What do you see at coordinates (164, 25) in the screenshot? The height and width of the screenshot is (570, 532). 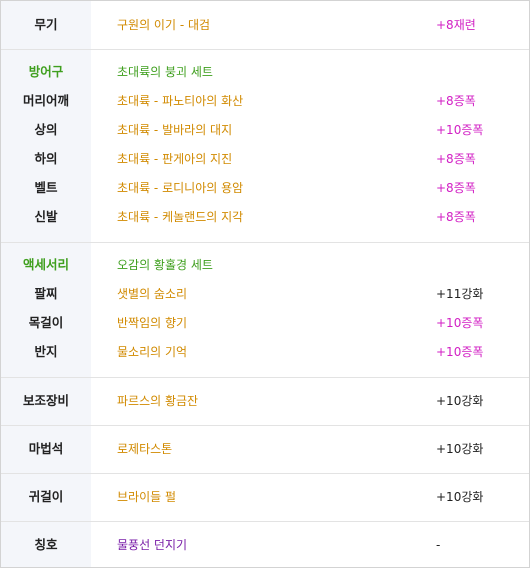 I see `item-weapon: 구원의 이기 - 대검` at bounding box center [164, 25].